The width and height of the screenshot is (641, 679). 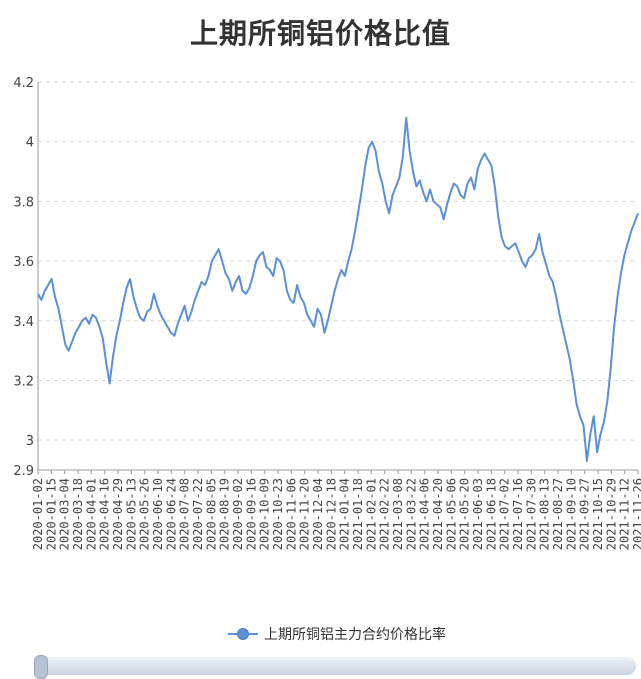 I want to click on x-tick-label: 2020-10-23, so click(x=278, y=514).